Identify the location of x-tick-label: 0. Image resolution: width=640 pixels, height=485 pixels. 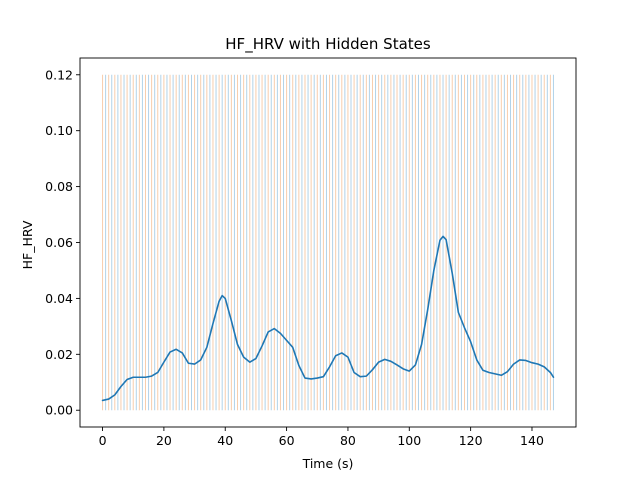
(103, 440).